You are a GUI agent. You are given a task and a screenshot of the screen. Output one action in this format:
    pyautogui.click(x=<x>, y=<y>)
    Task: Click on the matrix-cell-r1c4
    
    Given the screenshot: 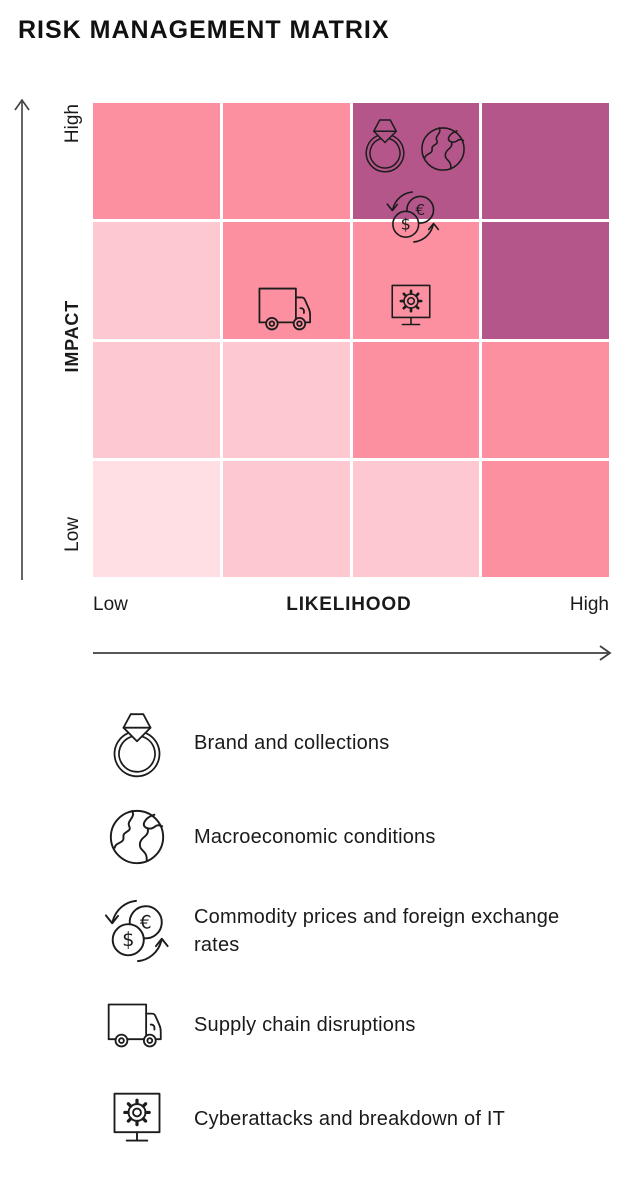 What is the action you would take?
    pyautogui.click(x=545, y=161)
    